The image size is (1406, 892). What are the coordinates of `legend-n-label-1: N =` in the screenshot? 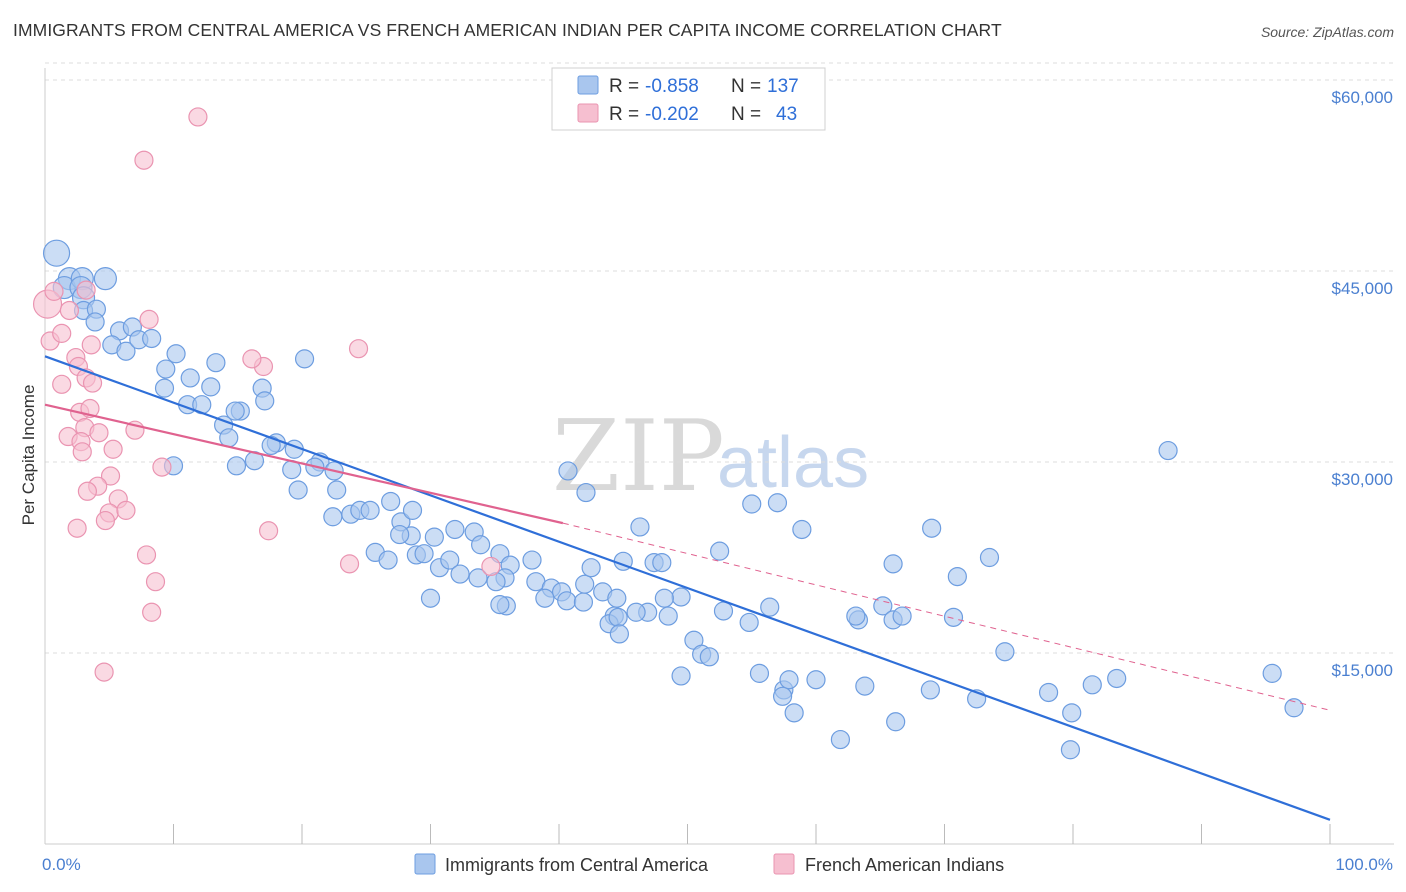 It's located at (746, 86).